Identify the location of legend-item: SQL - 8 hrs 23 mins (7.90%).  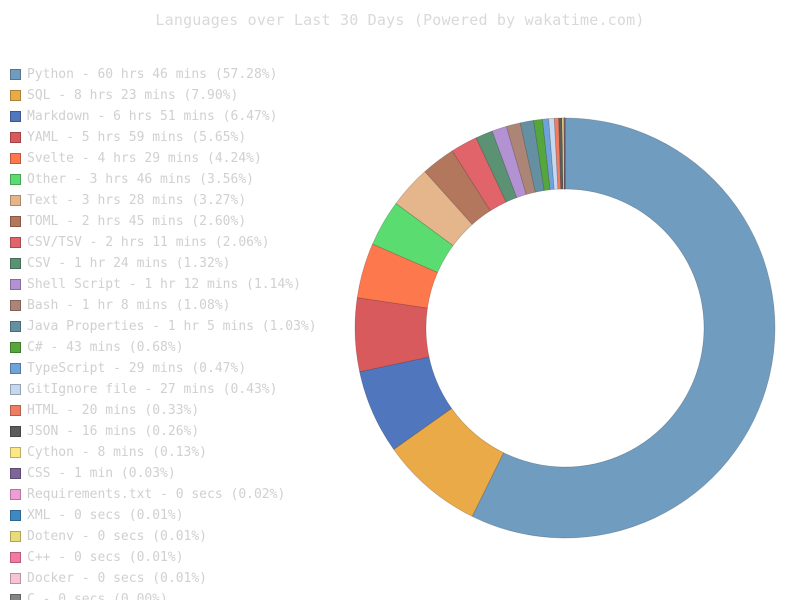
(163, 95).